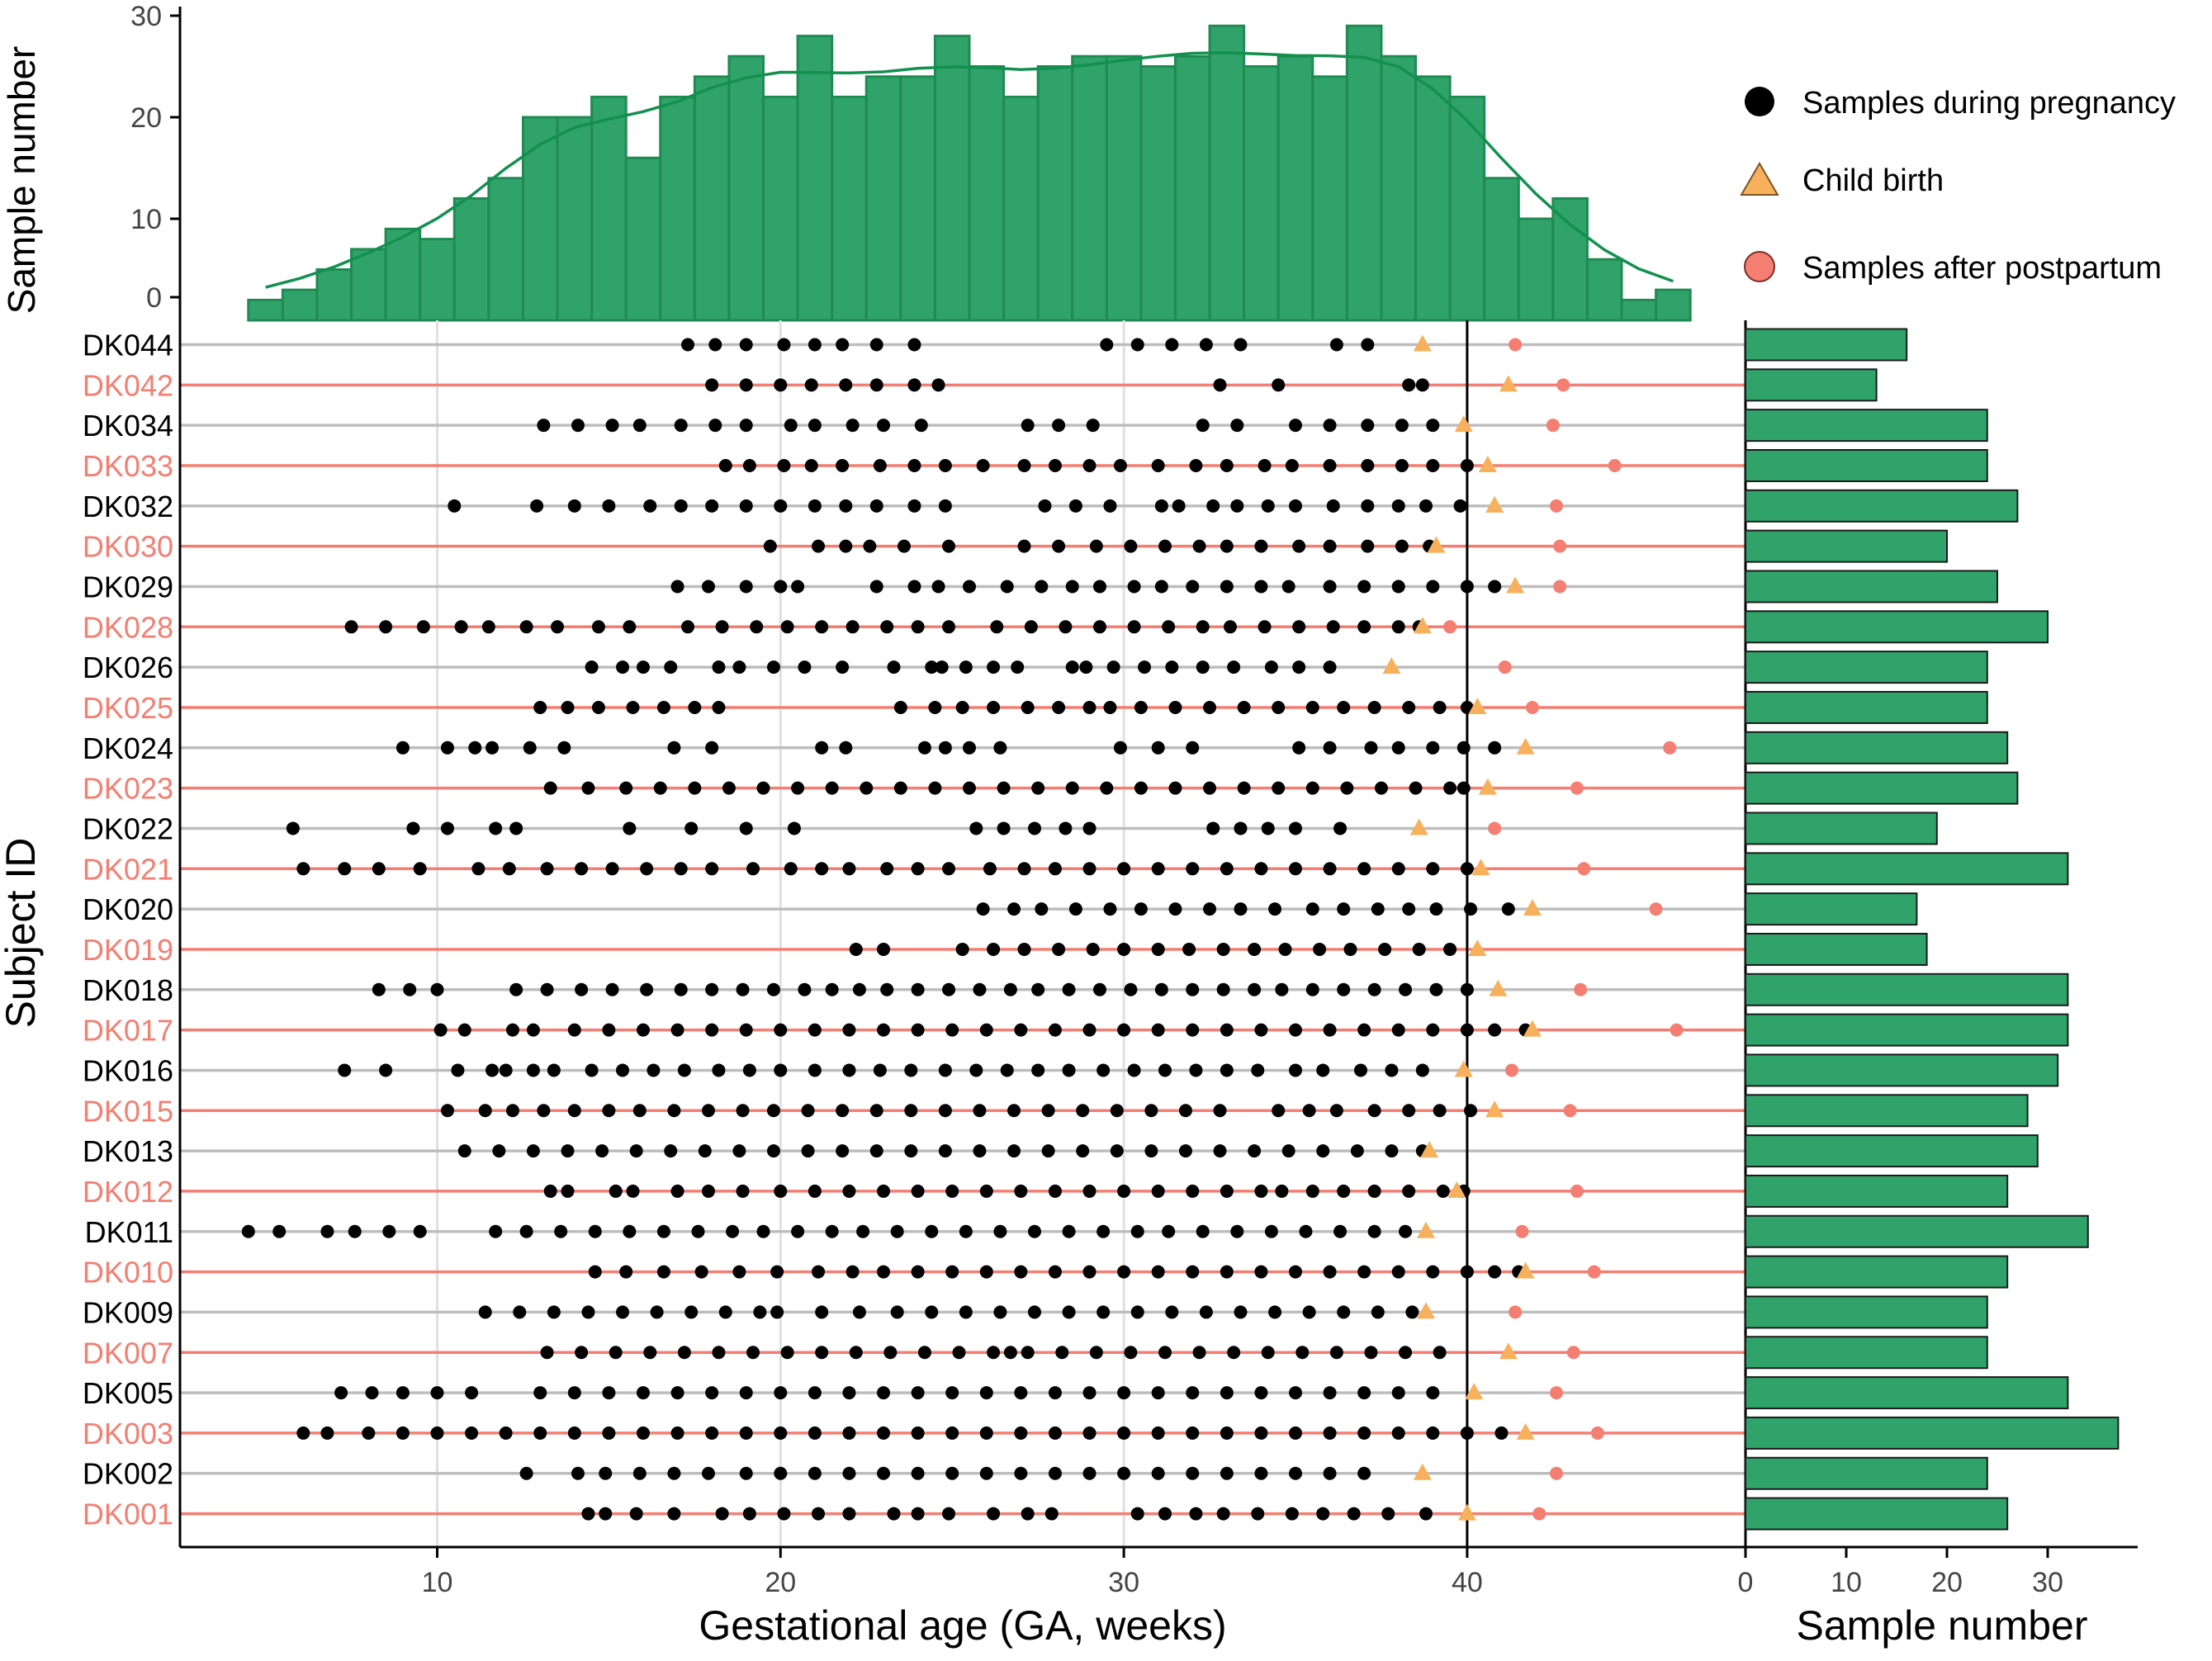  What do you see at coordinates (128, 1514) in the screenshot?
I see `subject-id-label: DK001` at bounding box center [128, 1514].